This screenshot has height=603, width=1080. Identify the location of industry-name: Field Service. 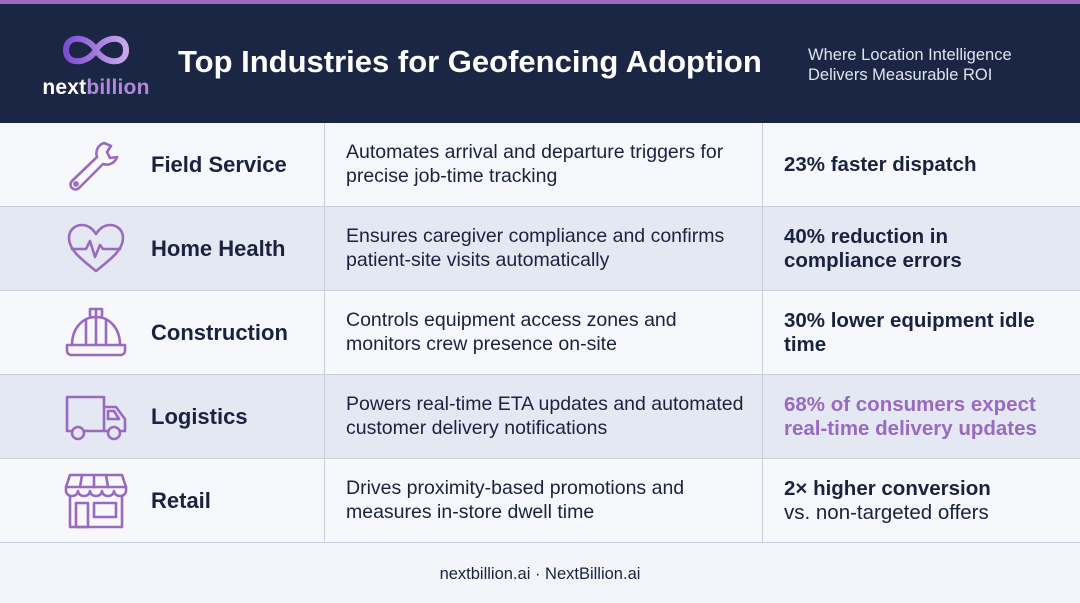
(219, 164).